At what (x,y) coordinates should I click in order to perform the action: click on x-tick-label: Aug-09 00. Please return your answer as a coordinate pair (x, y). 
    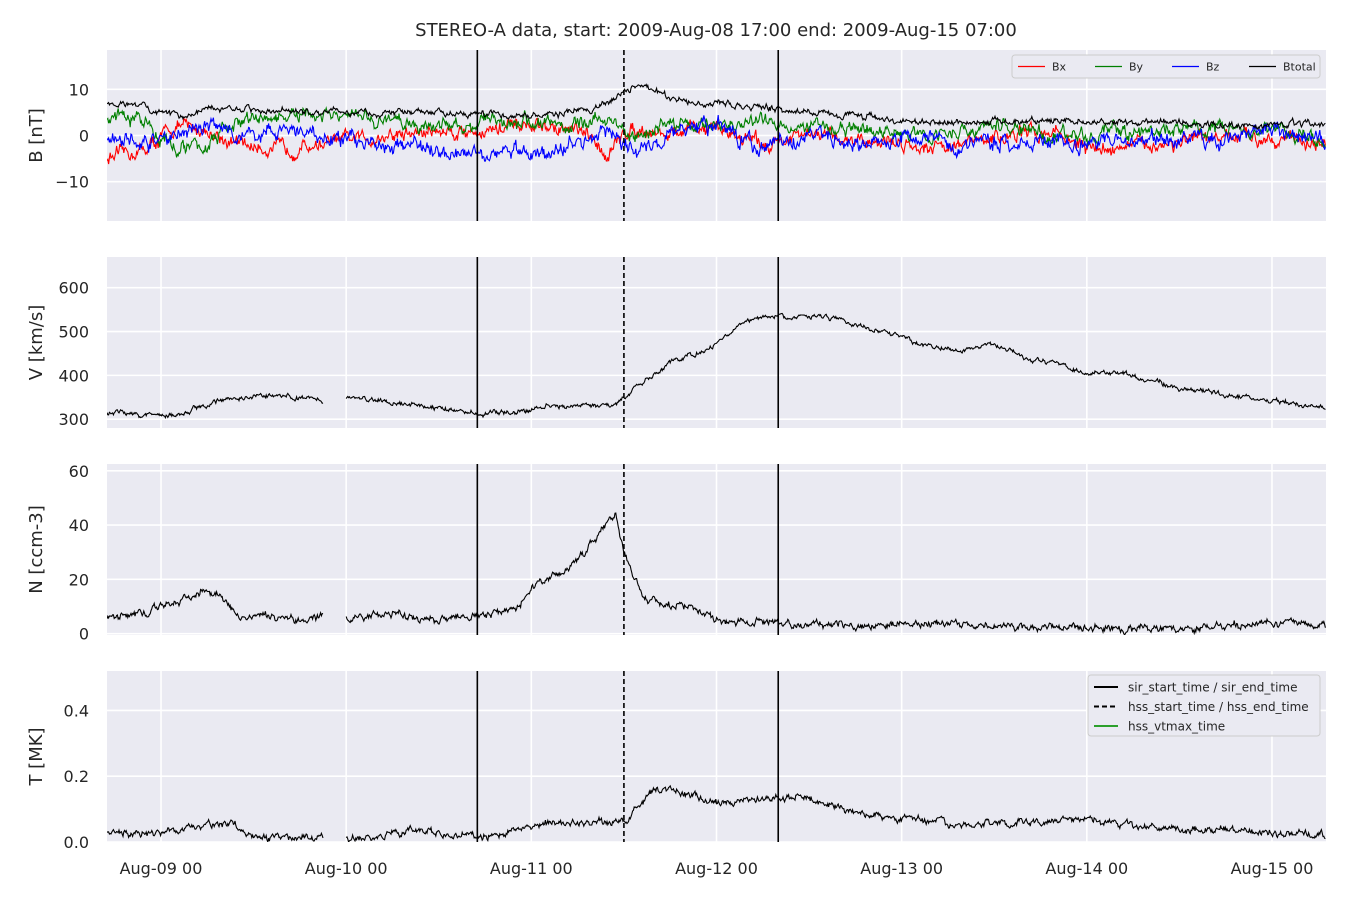
    Looking at the image, I should click on (161, 868).